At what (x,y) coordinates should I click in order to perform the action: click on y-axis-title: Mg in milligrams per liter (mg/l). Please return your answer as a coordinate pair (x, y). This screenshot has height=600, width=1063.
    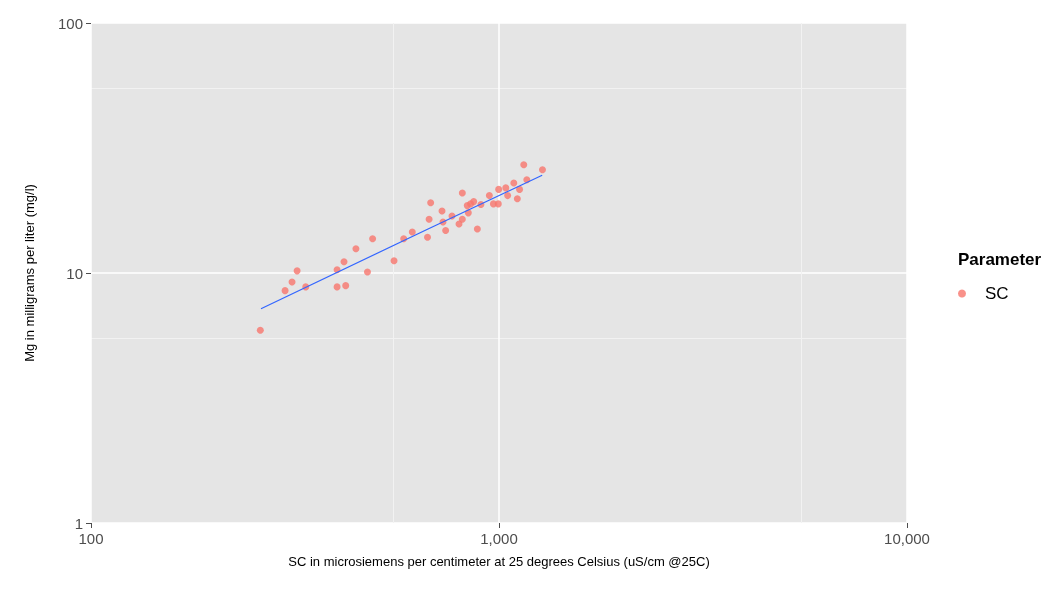
    Looking at the image, I should click on (29, 273).